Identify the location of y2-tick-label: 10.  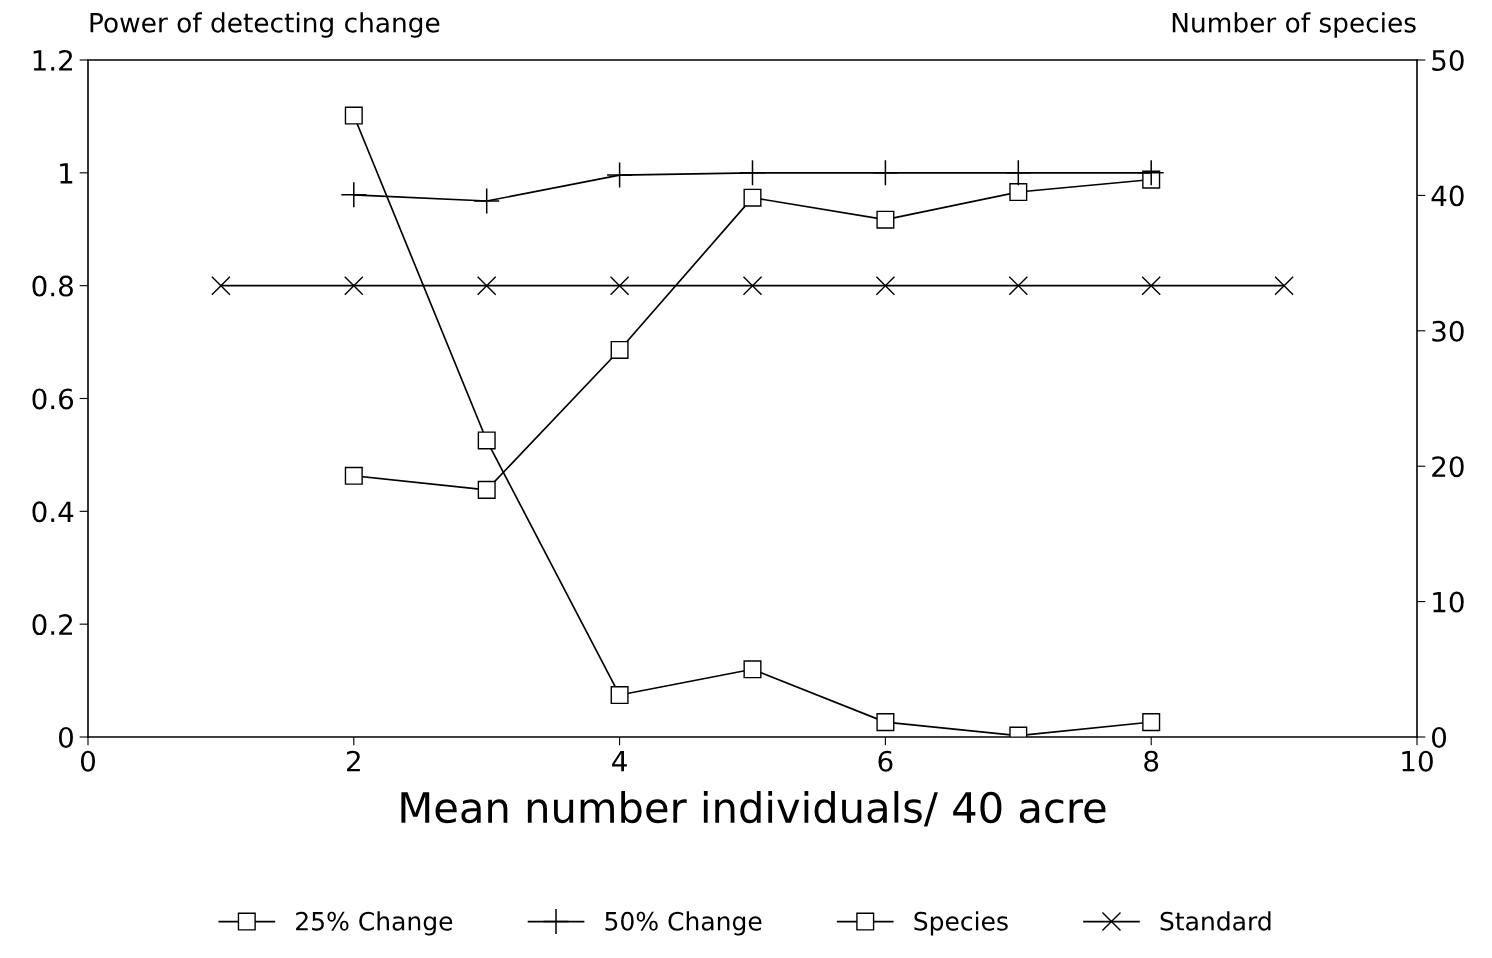
(1448, 602).